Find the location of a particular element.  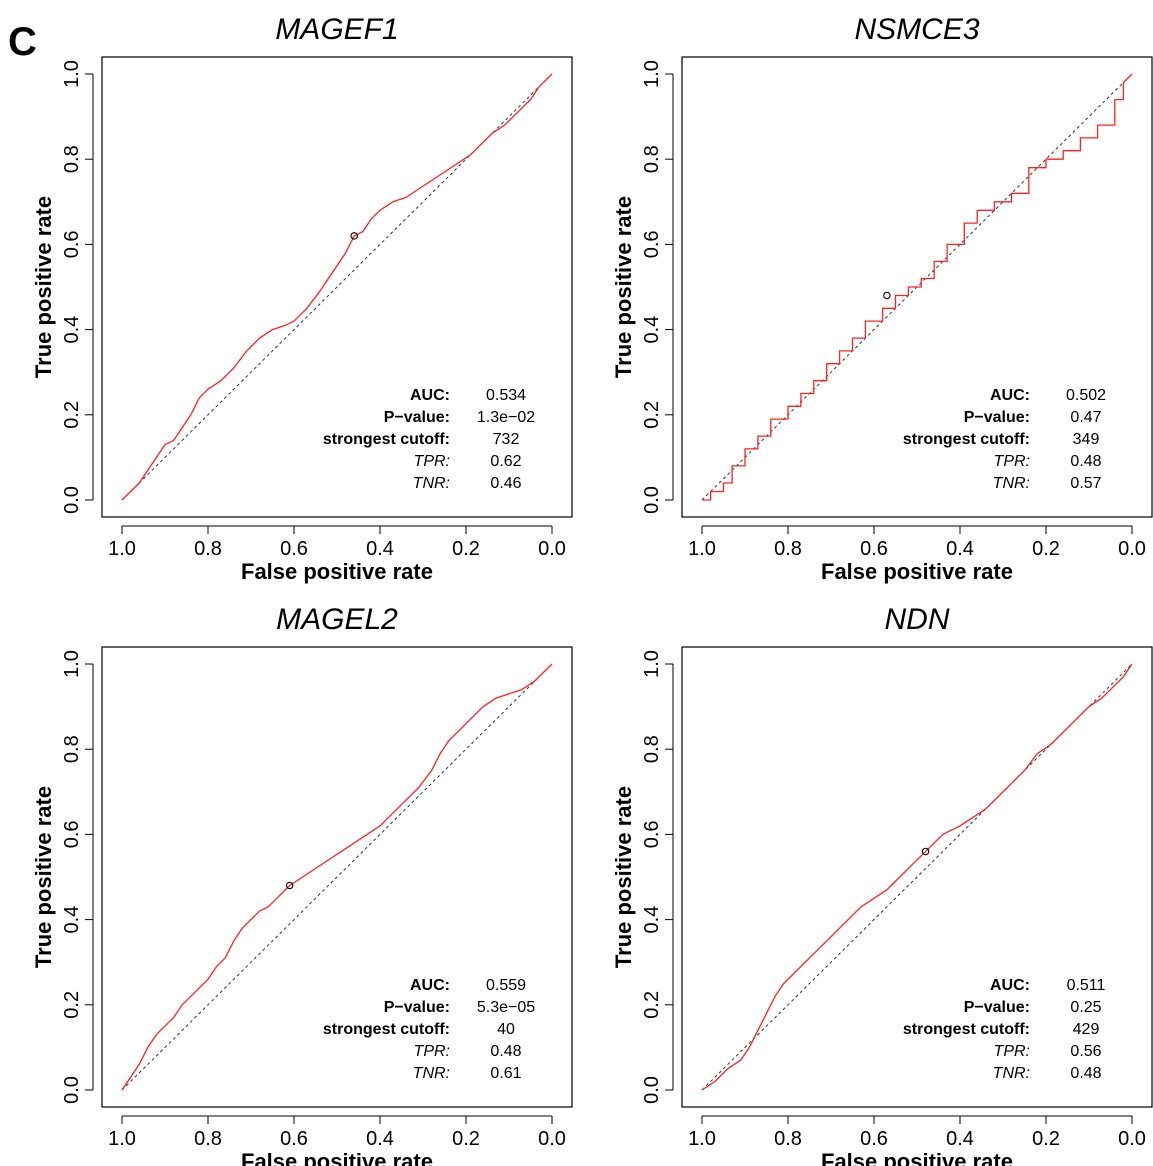

stat-value: 0.47 is located at coordinates (1085, 417).